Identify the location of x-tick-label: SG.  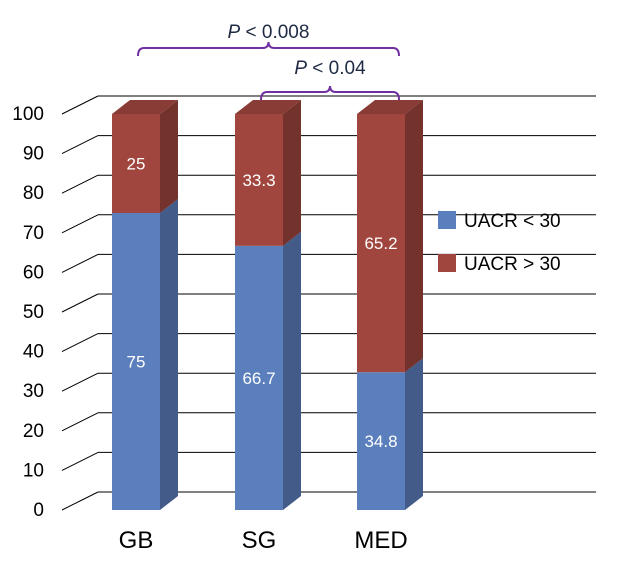
(259, 540).